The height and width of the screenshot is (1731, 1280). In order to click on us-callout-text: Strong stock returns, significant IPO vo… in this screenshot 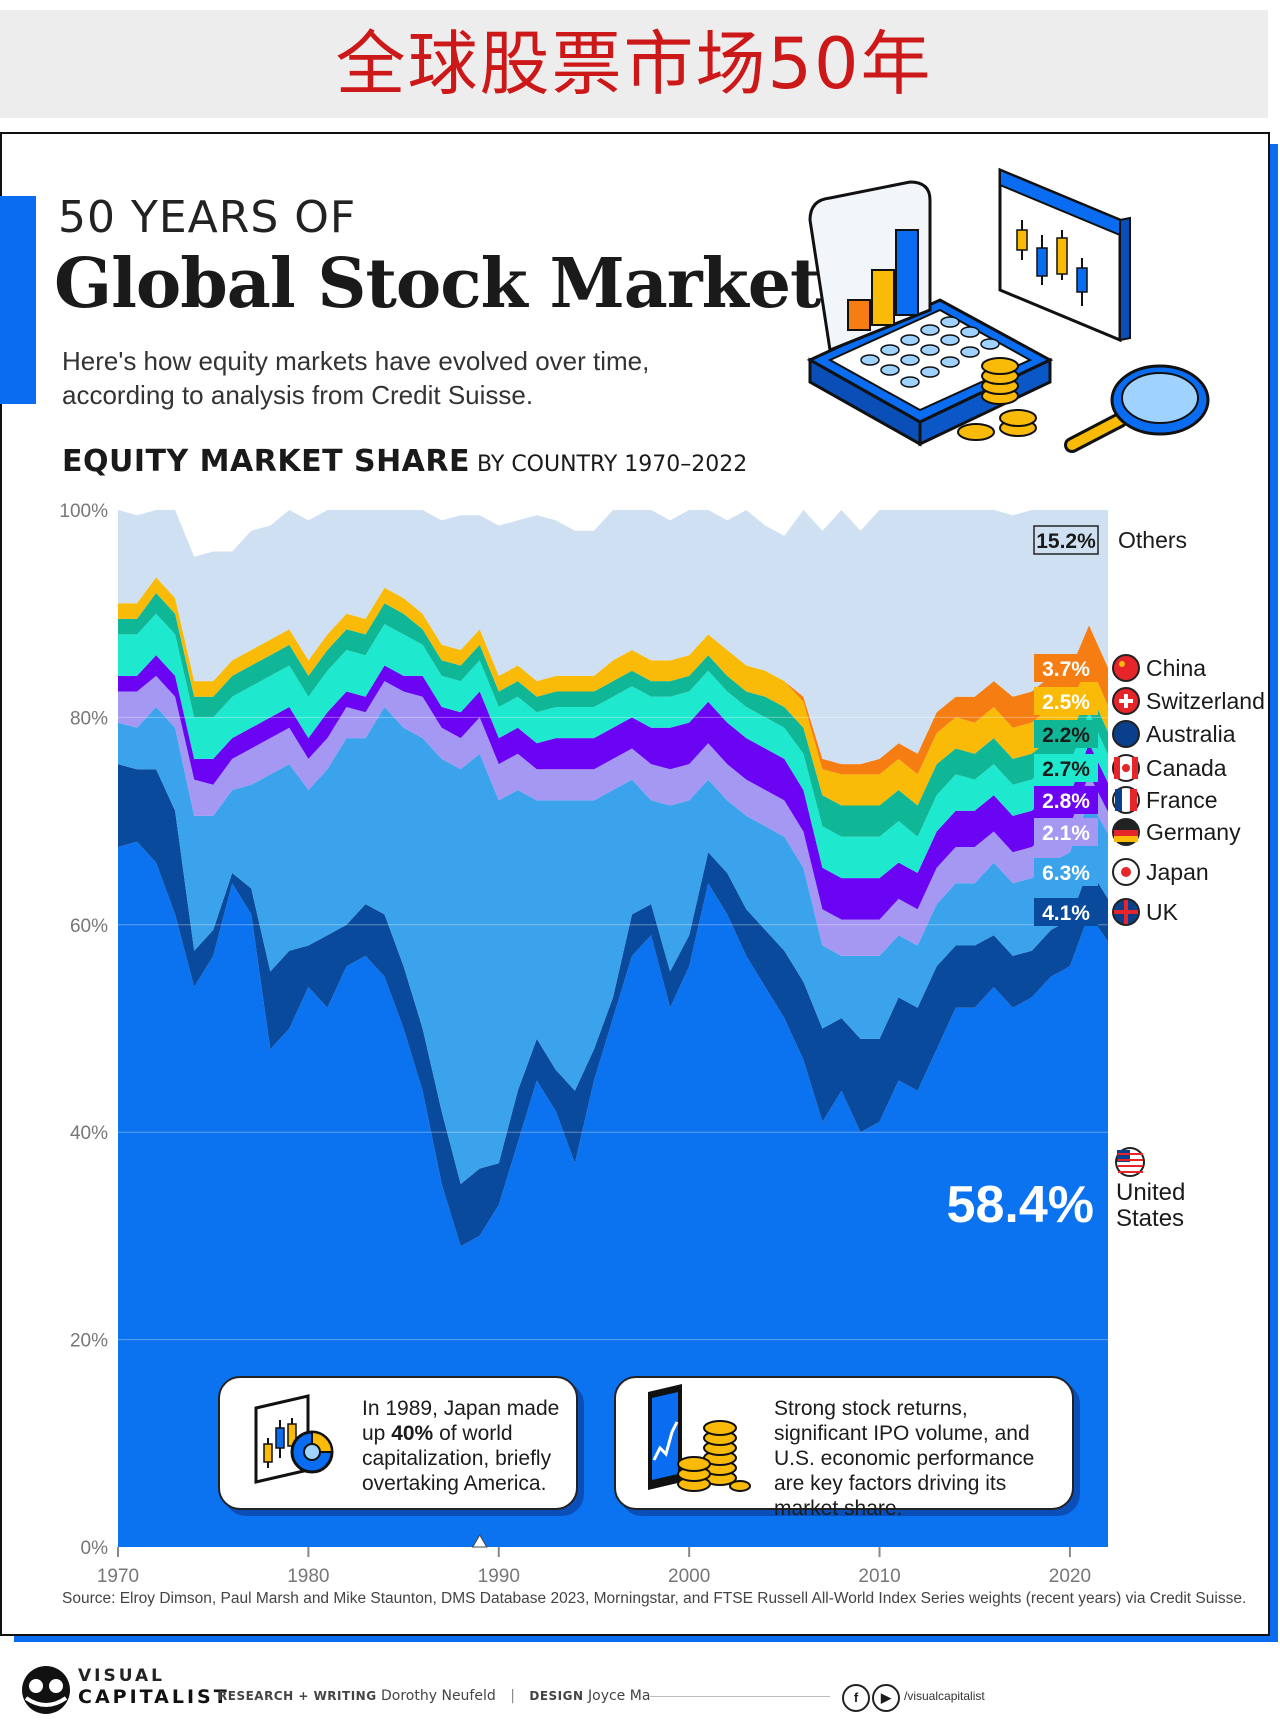, I will do `click(904, 1458)`.